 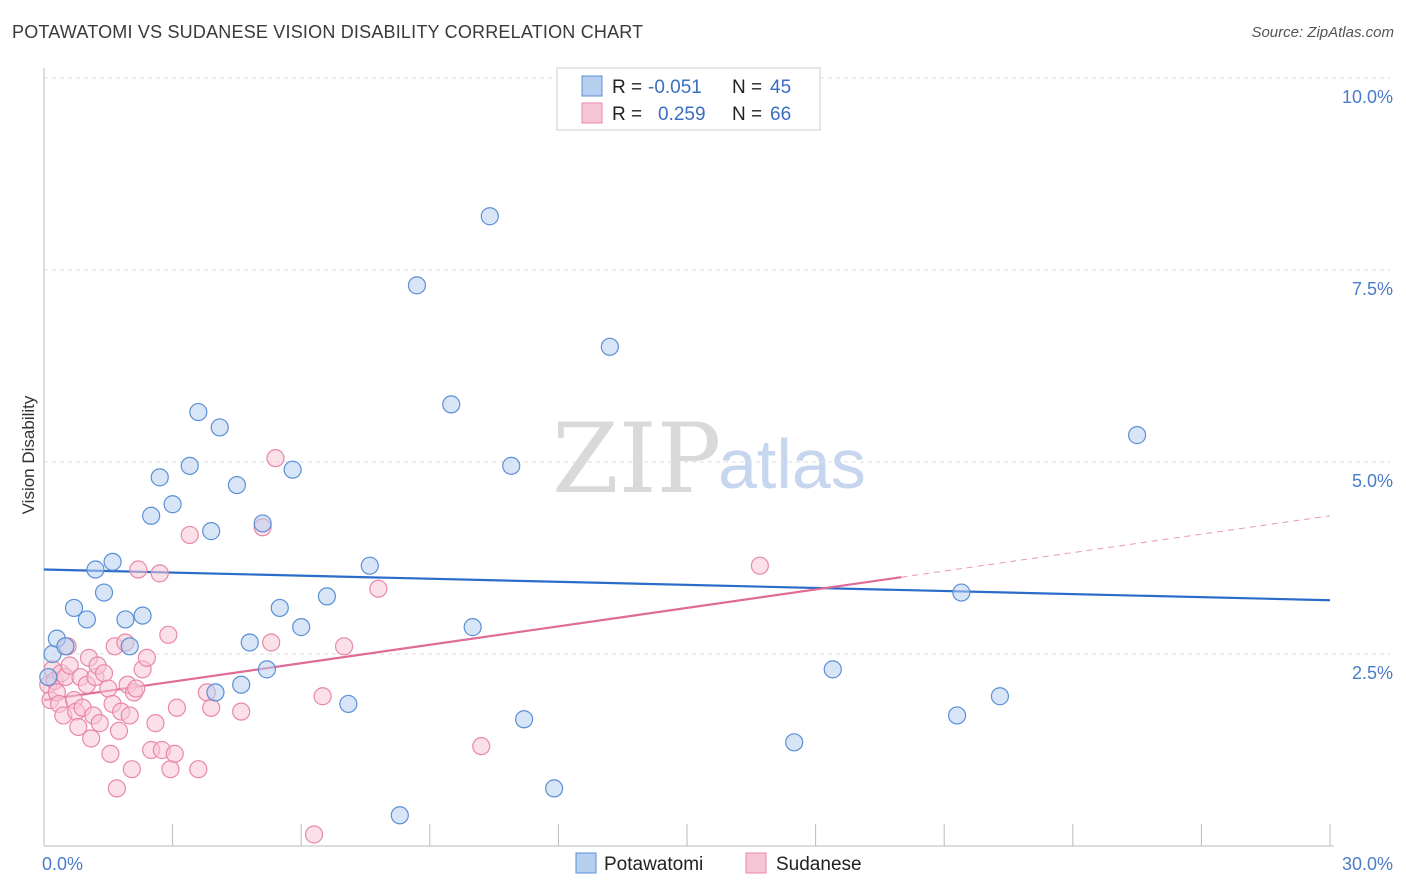 I want to click on y-tick-labels: 2.5% 5.0% 7.5% 10.0%, so click(x=1367, y=385).